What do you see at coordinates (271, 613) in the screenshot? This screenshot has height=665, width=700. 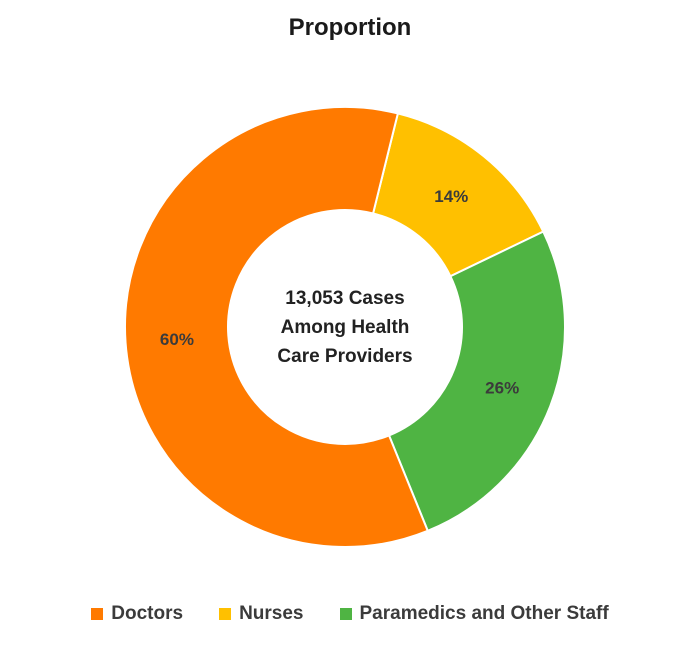 I see `legend-label-nurses: Nurses` at bounding box center [271, 613].